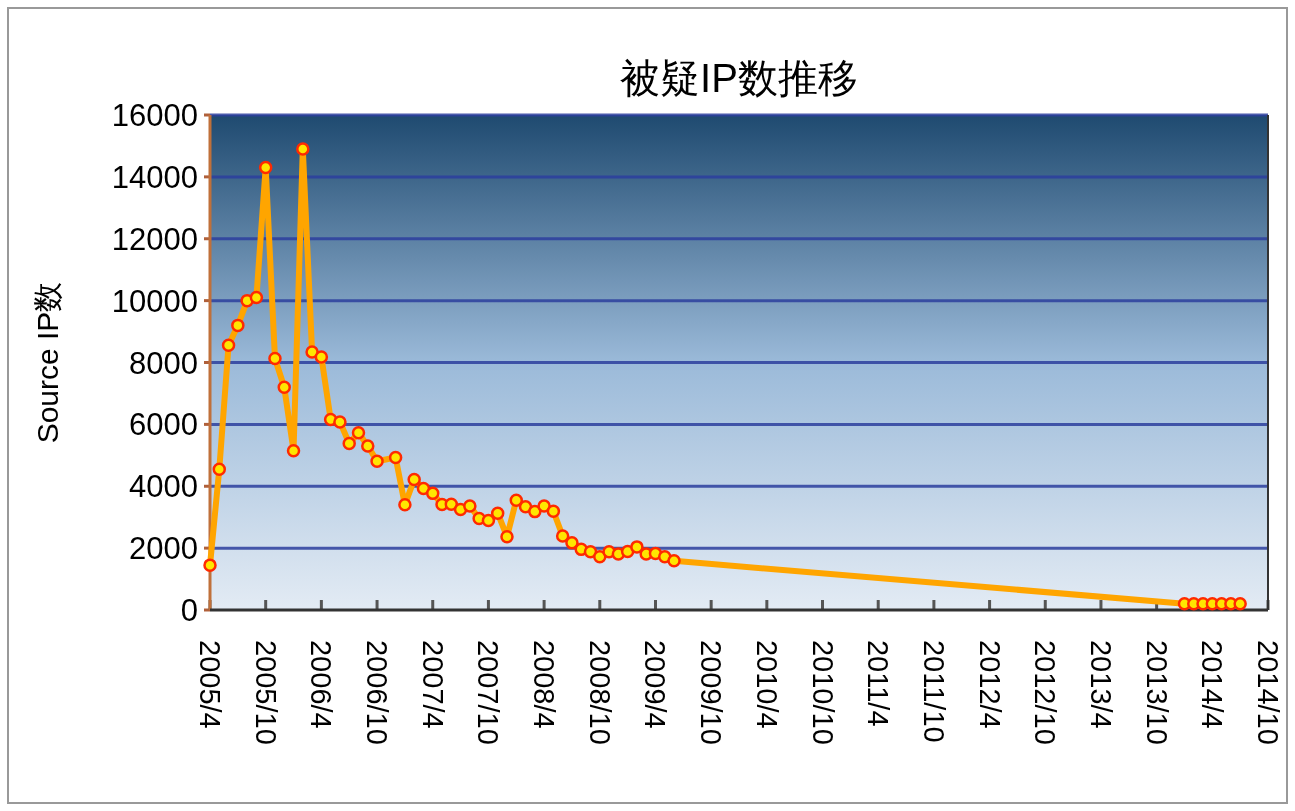 This screenshot has width=1295, height=811. Describe the element at coordinates (1212, 684) in the screenshot. I see `x-tick-label: 2014/4` at that location.